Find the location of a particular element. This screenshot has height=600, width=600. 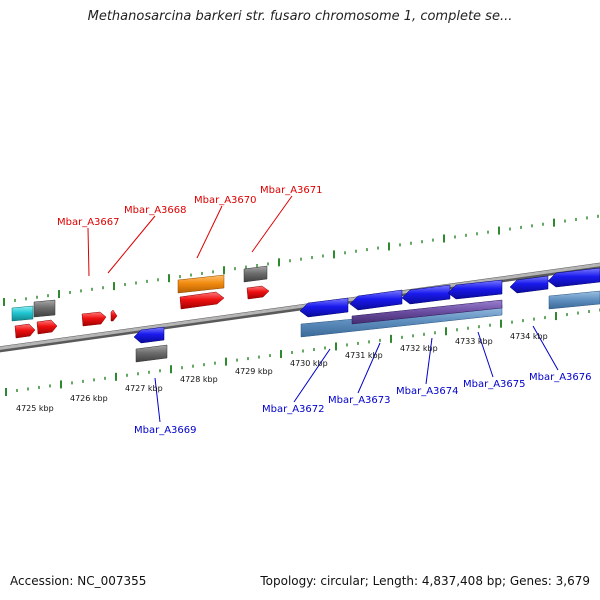

callout-line-mbar-a3668 is located at coordinates (131, 244).